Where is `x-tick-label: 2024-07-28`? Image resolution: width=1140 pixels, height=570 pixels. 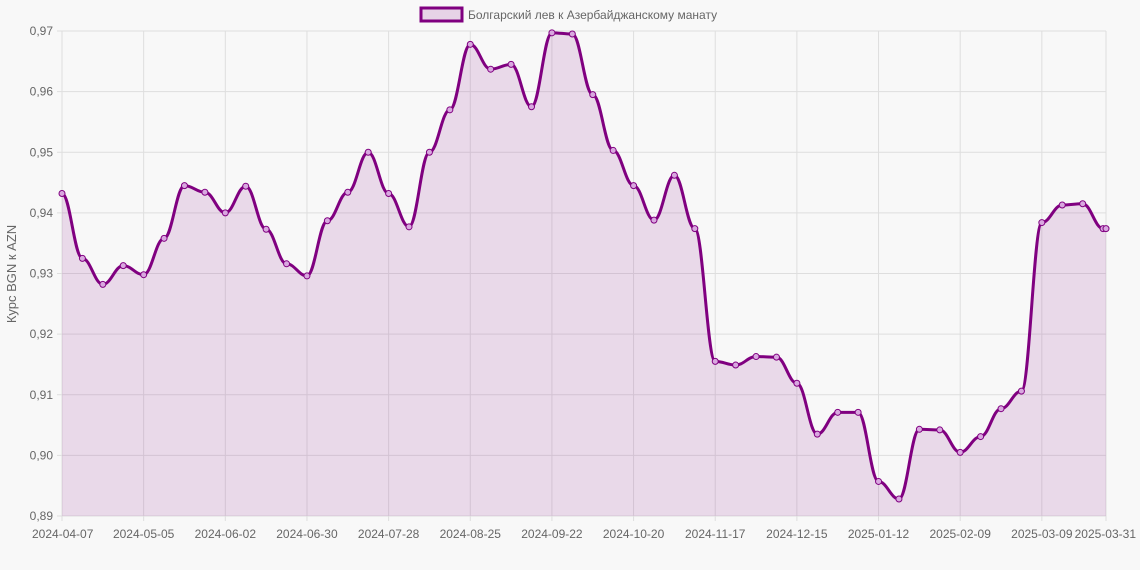
x-tick-label: 2024-07-28 is located at coordinates (389, 534).